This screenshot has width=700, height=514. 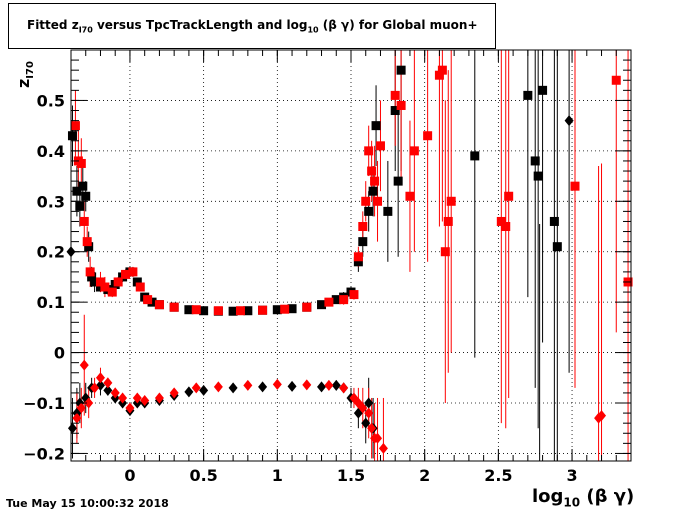 What do you see at coordinates (25, 74) in the screenshot?
I see `y-axis-label: zI70` at bounding box center [25, 74].